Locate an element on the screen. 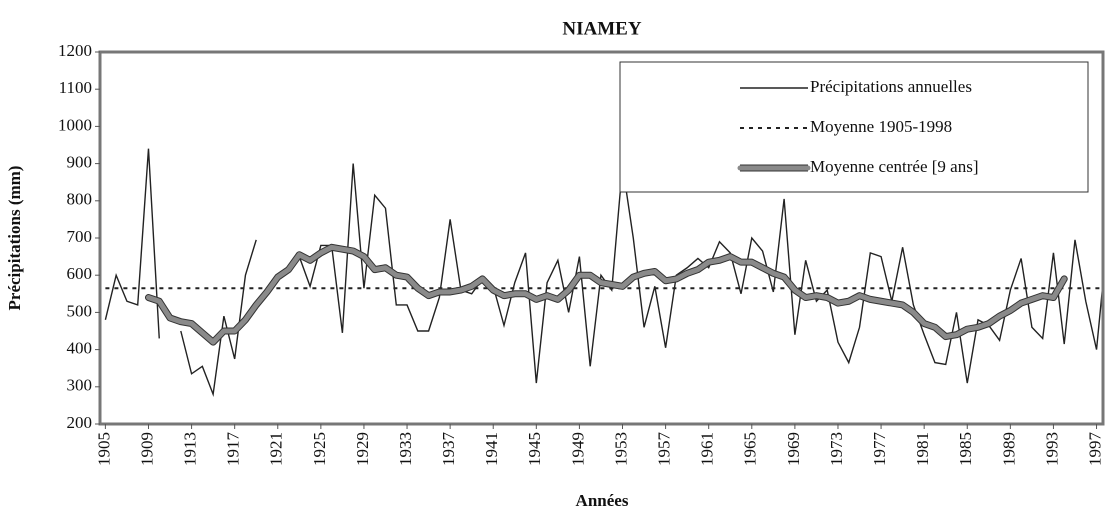 The height and width of the screenshot is (514, 1106). x-tick-label: 1937 is located at coordinates (448, 449).